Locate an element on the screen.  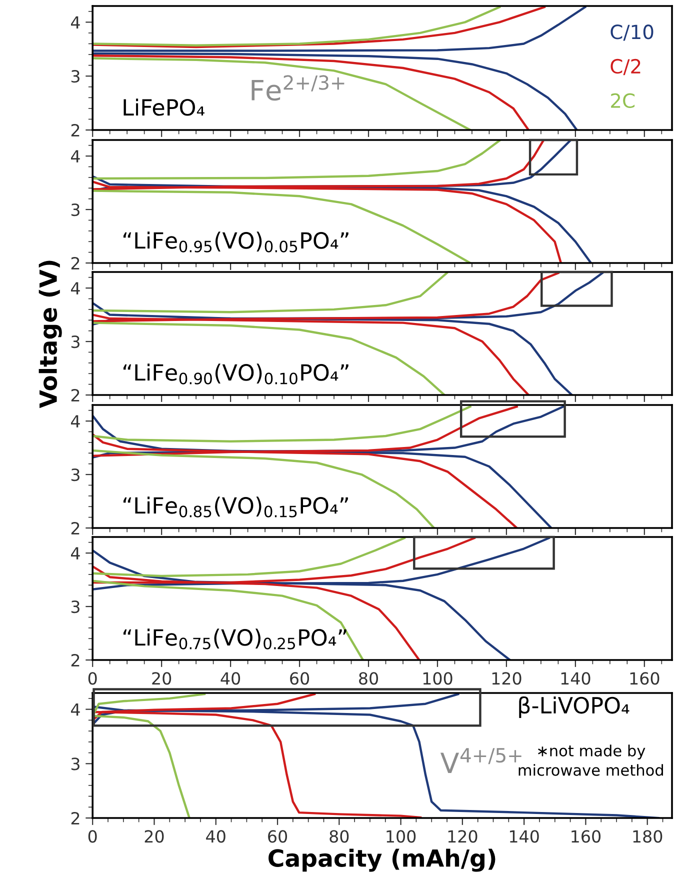
y-axis-title: Voltage (V) is located at coordinates (50, 334).